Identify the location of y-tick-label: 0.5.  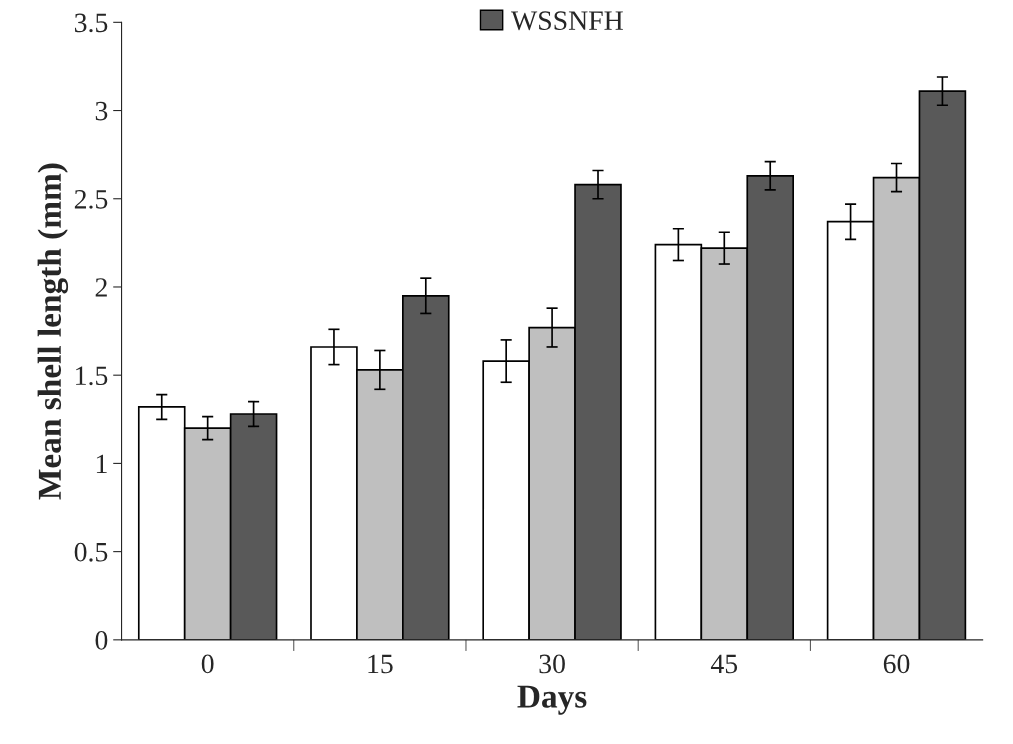
(91, 552).